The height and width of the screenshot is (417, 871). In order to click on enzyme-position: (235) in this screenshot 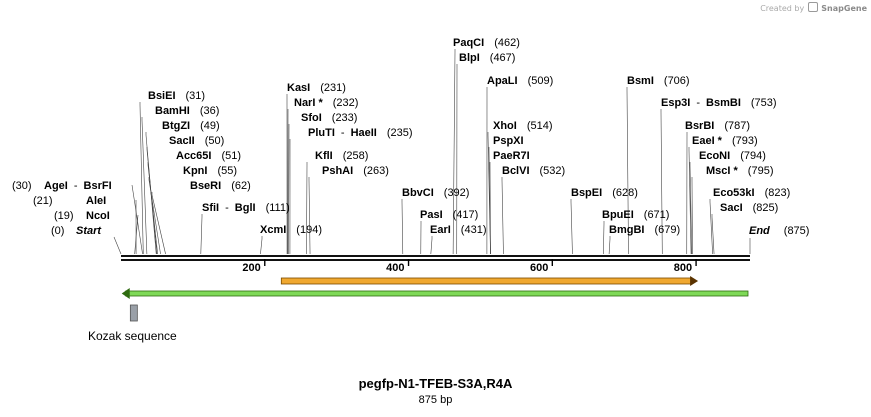, I will do `click(400, 133)`.